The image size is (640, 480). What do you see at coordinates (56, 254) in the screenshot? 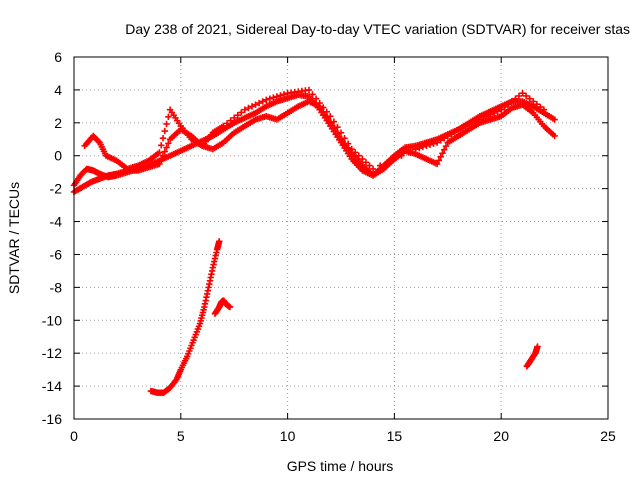
I see `y-tick-label: -6` at bounding box center [56, 254].